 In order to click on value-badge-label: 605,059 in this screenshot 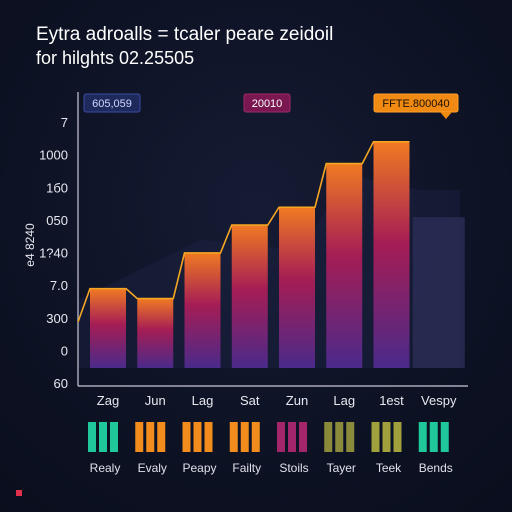, I will do `click(112, 104)`.